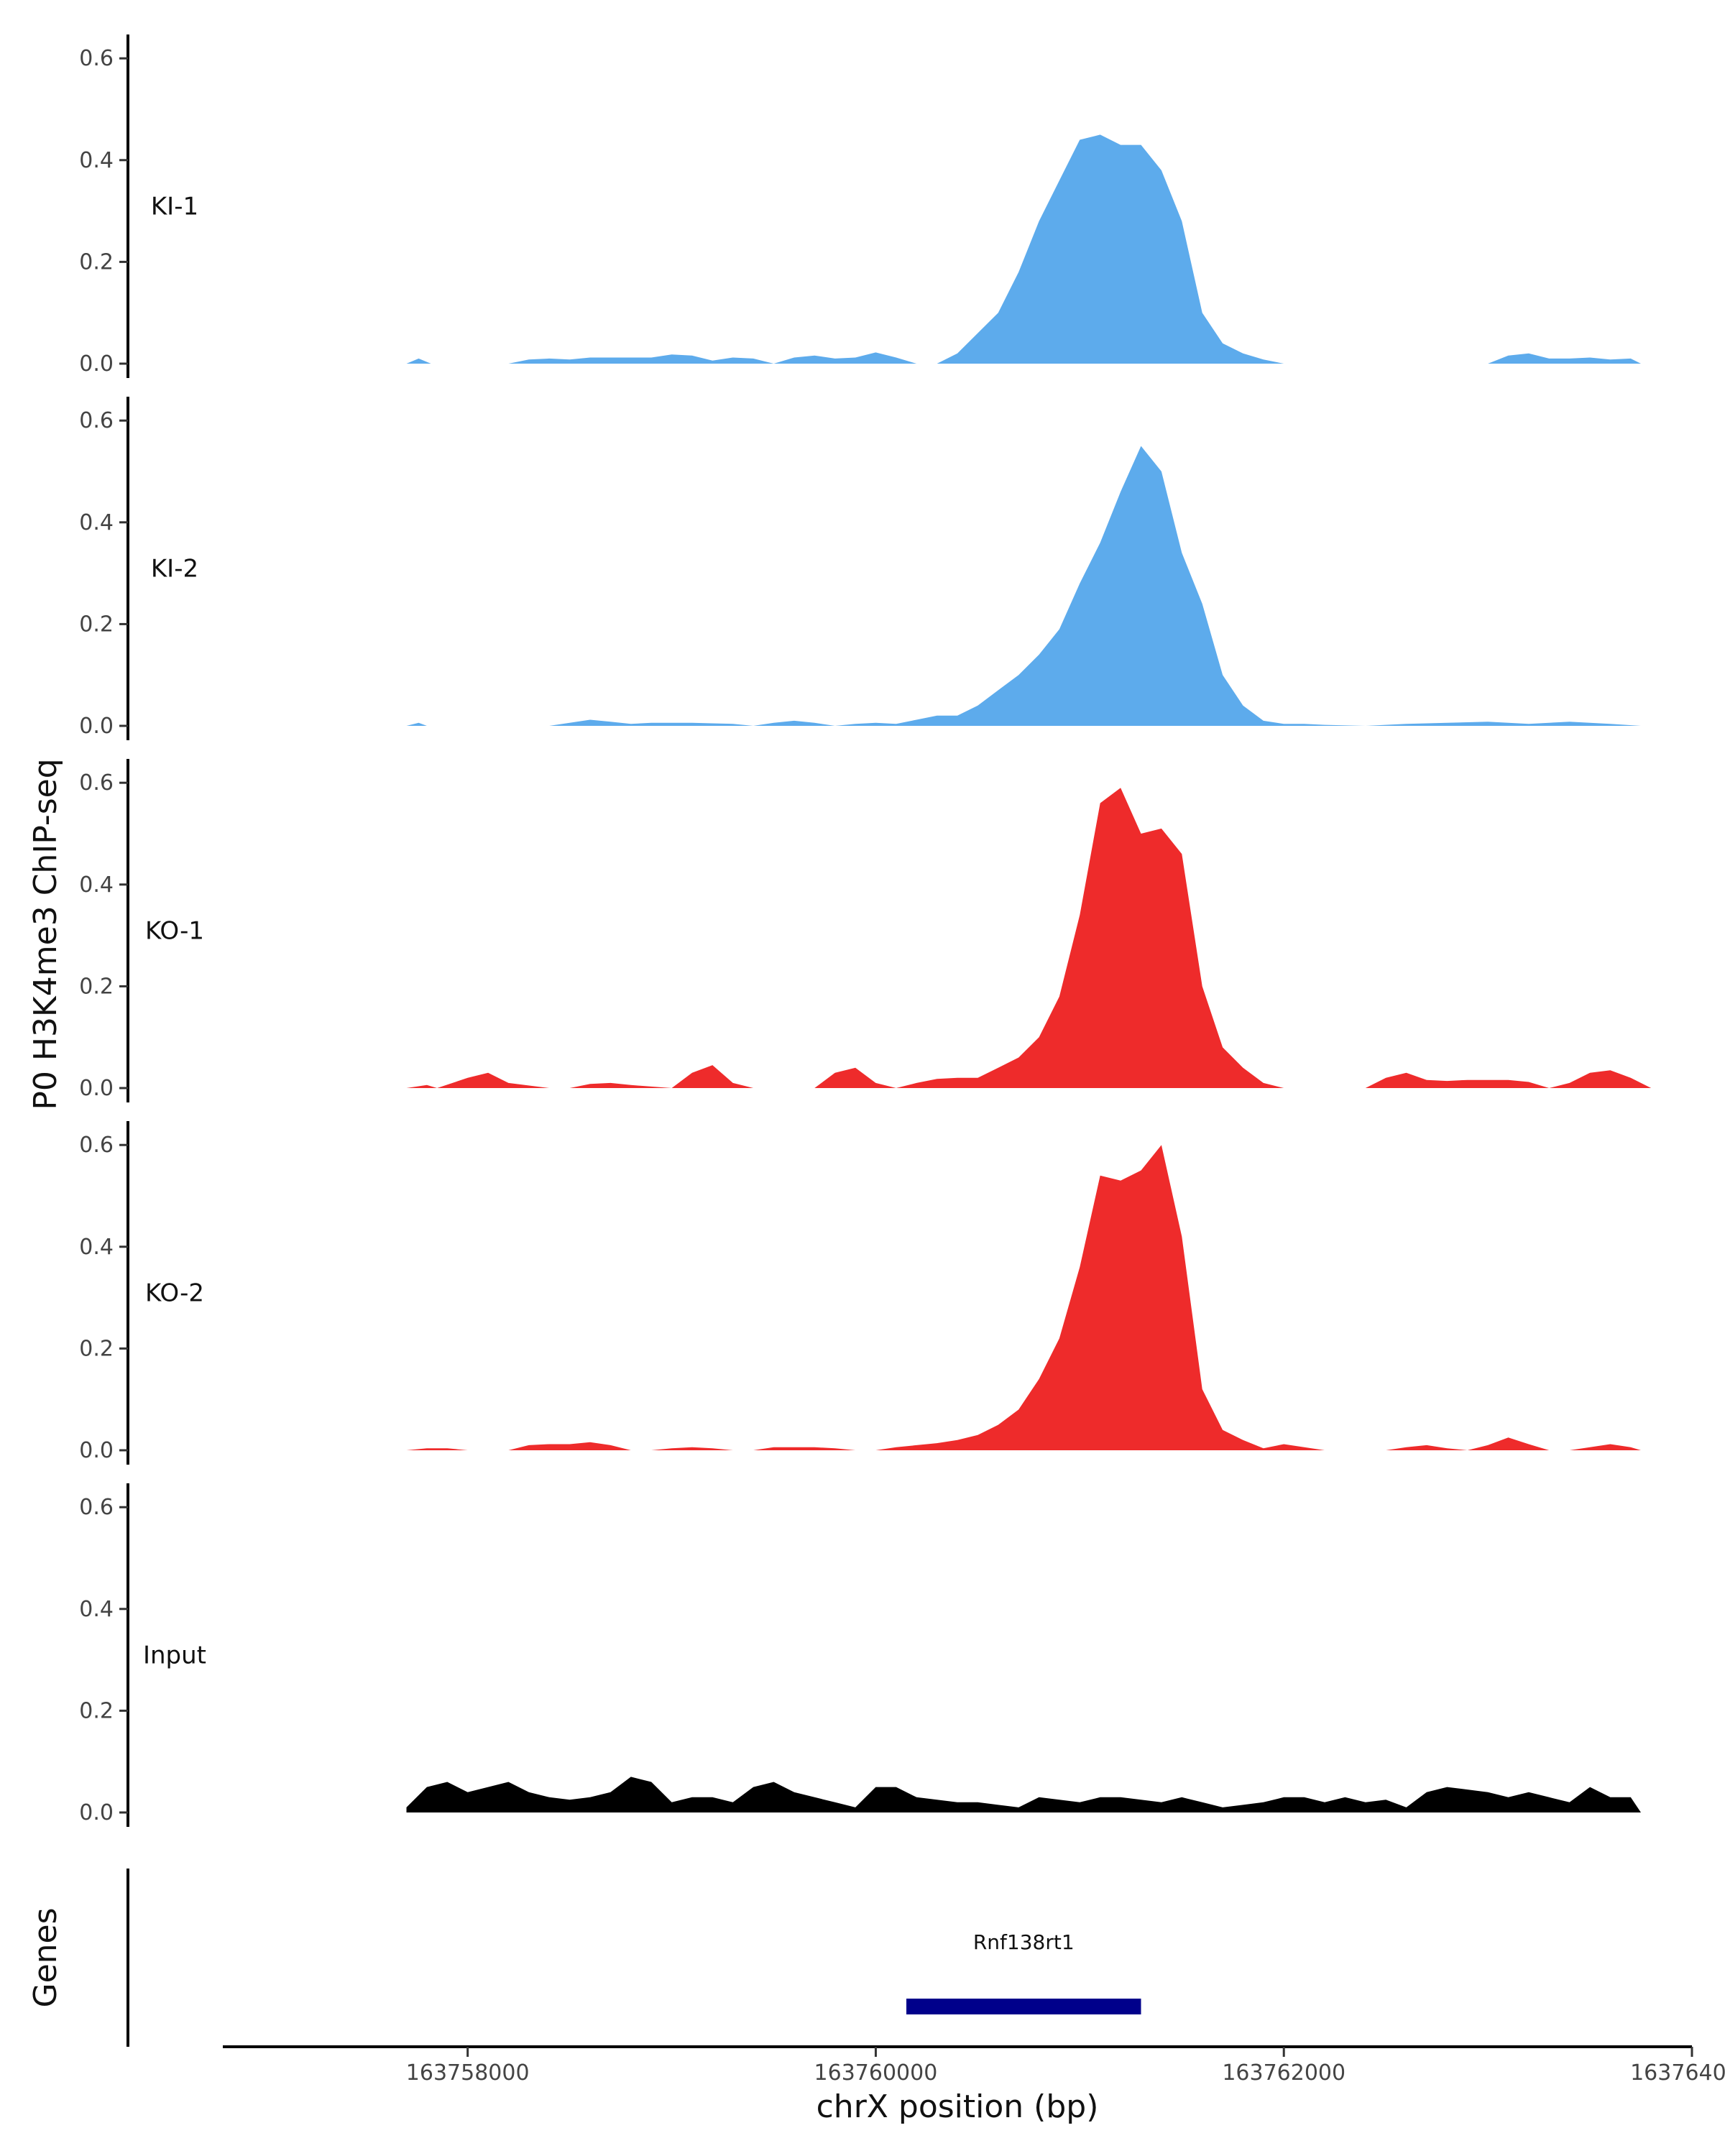 Image resolution: width=1725 pixels, height=2156 pixels. I want to click on track-label: KI-1, so click(174, 207).